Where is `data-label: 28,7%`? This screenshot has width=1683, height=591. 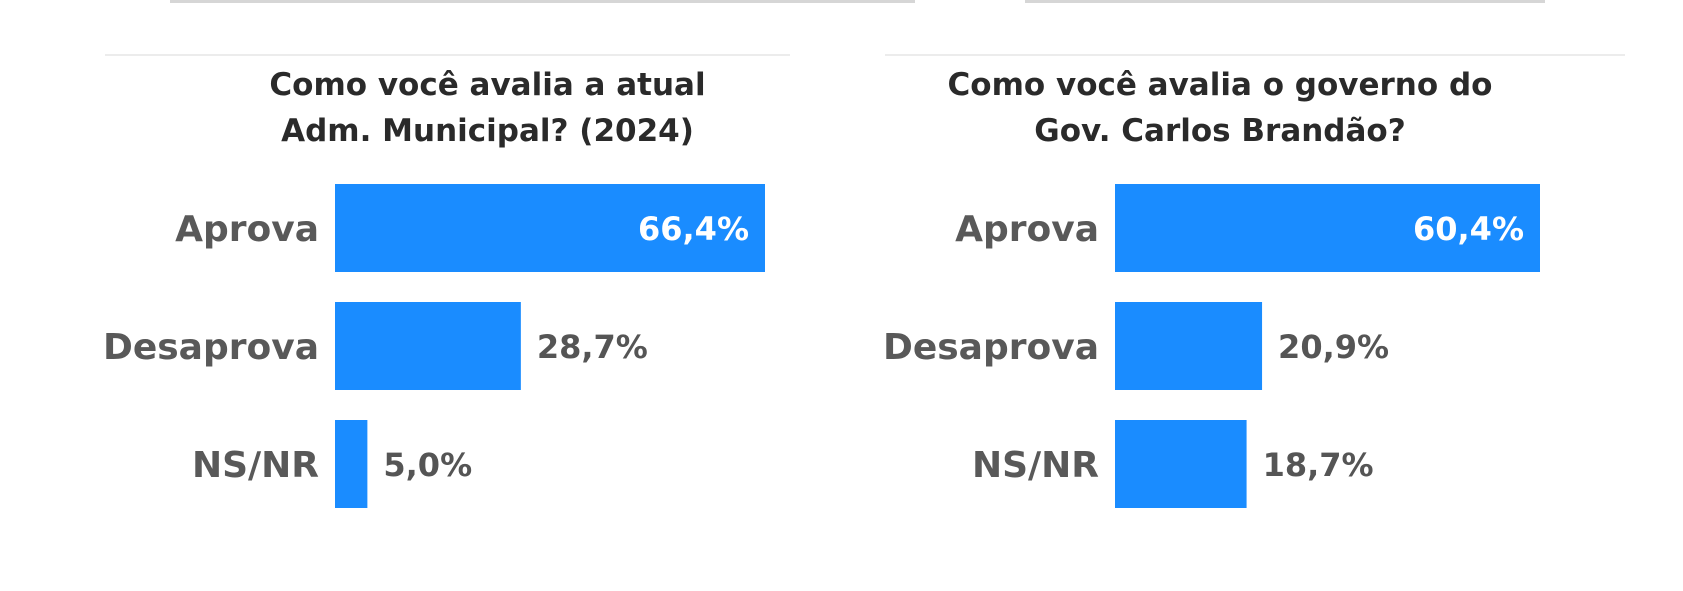 data-label: 28,7% is located at coordinates (592, 347).